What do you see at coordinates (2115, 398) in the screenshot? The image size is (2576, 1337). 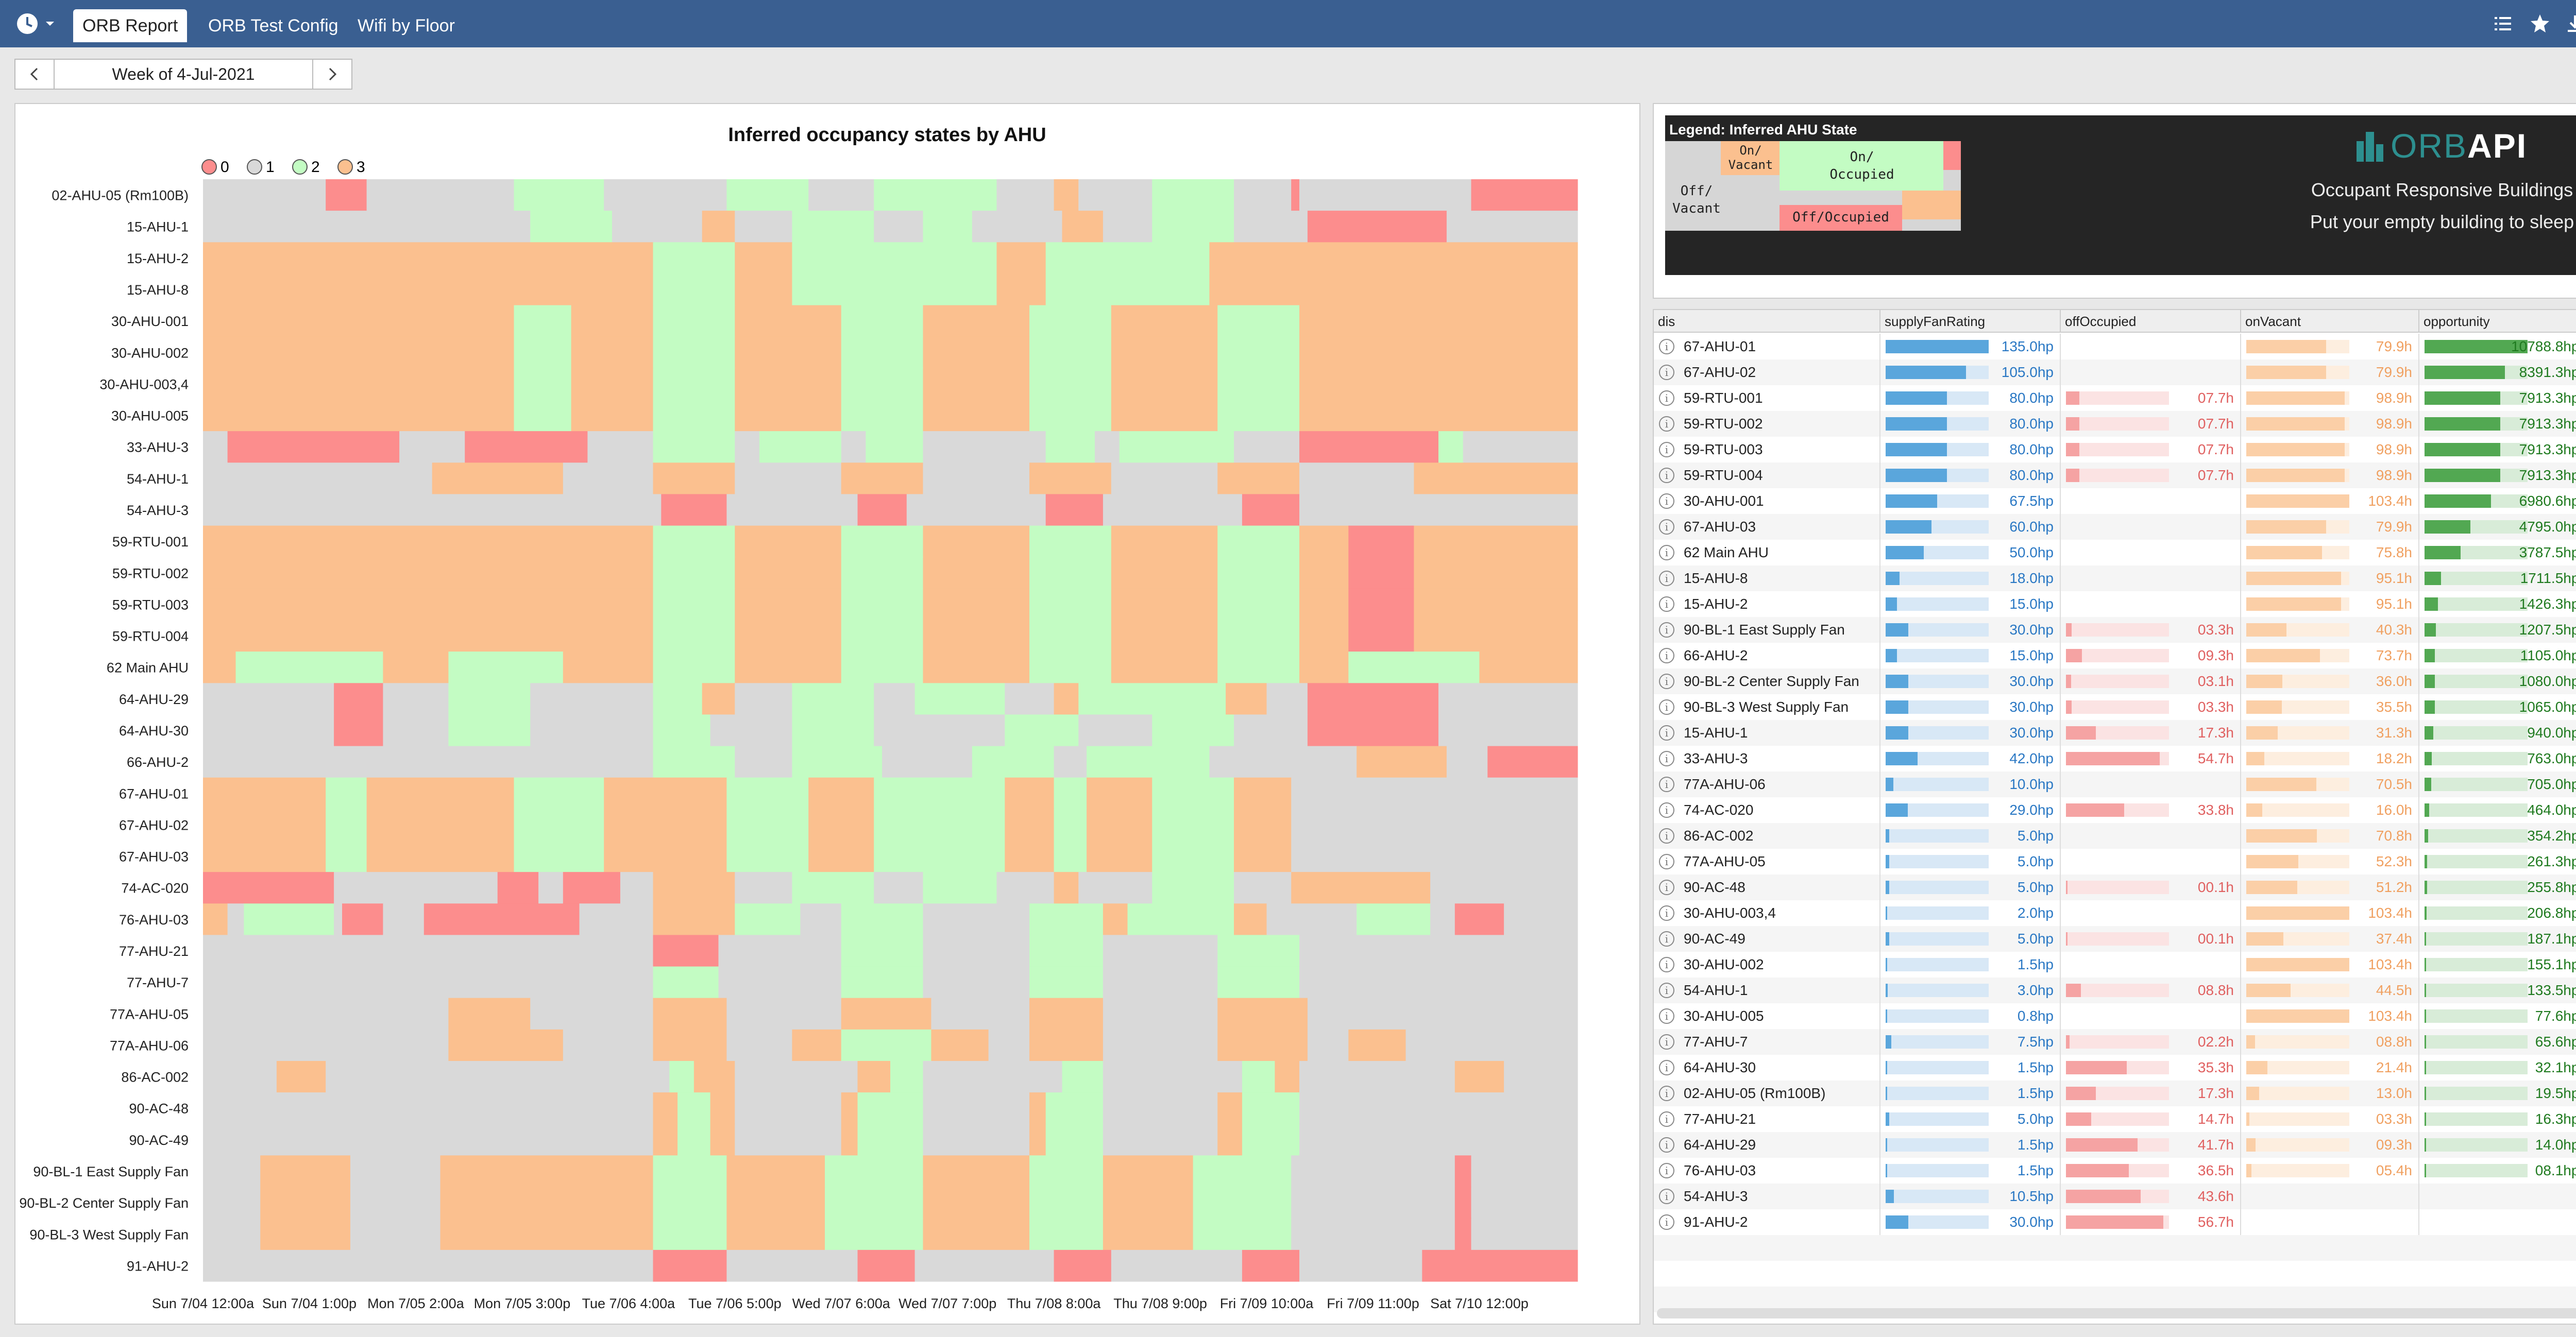 I see `table-row: i 59-RTU-001 80.0hp 07.7h 98.9h 7913.3hph` at bounding box center [2115, 398].